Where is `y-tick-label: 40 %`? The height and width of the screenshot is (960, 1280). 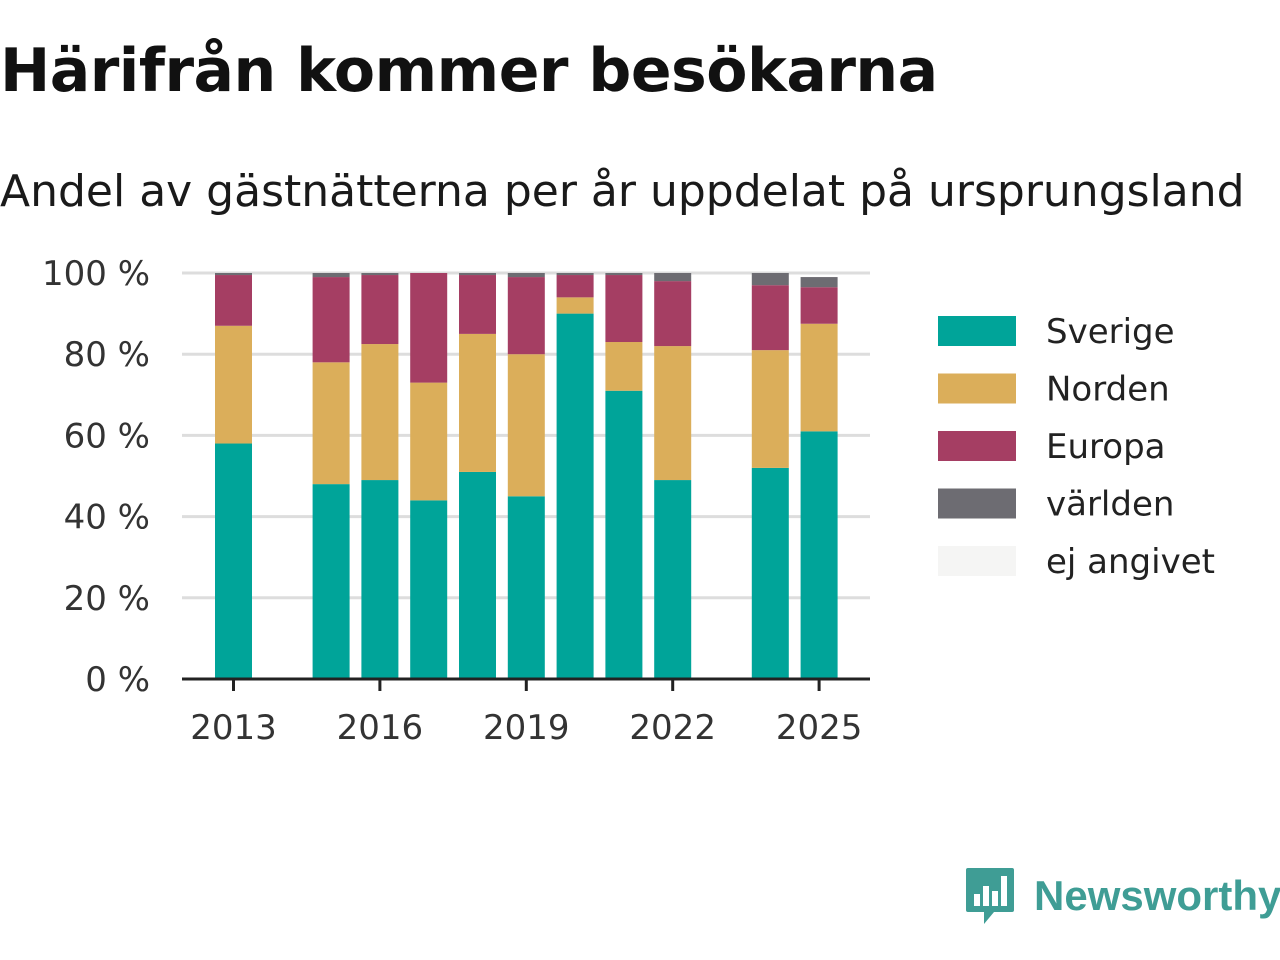
y-tick-label: 40 % is located at coordinates (107, 518).